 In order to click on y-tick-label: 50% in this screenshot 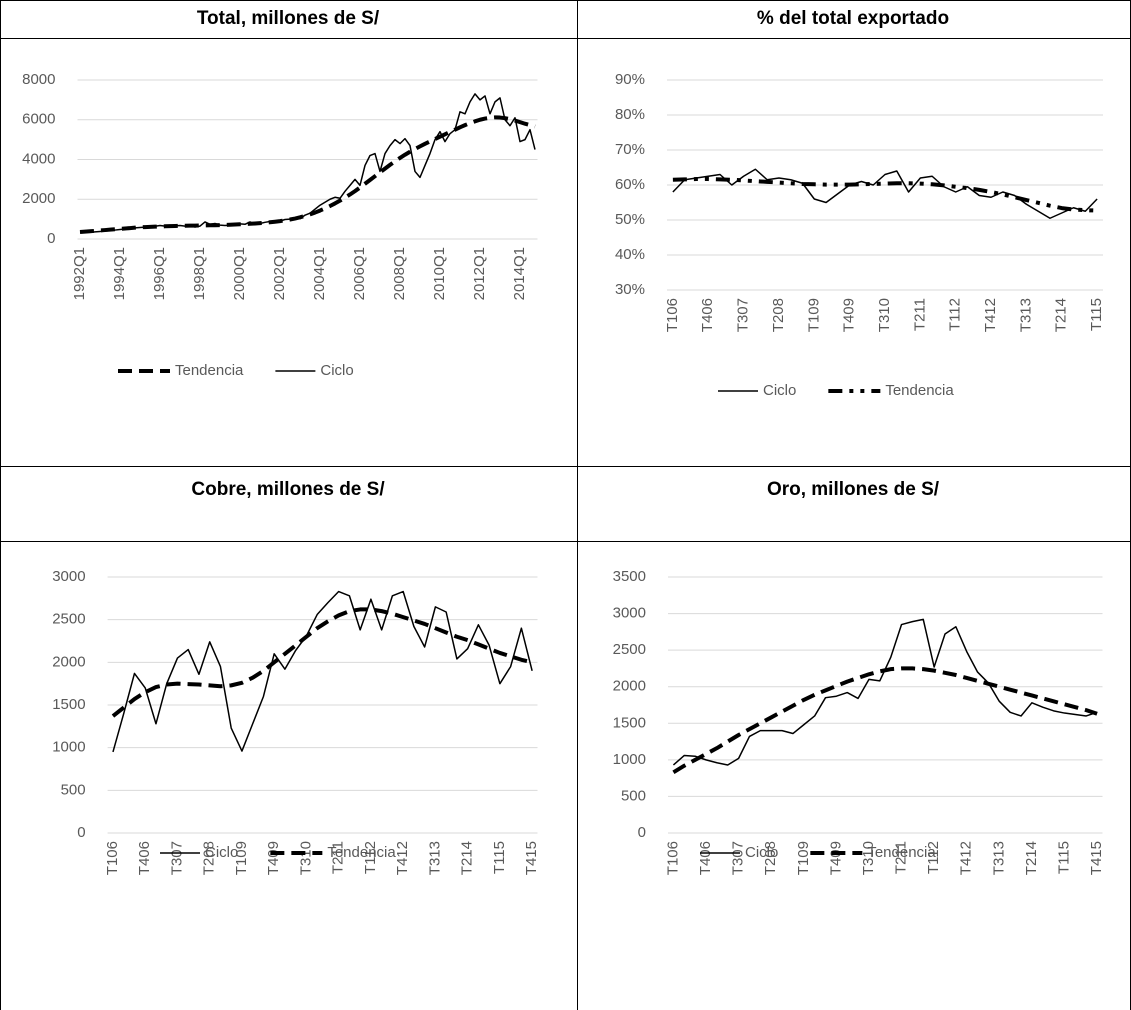, I will do `click(630, 219)`.